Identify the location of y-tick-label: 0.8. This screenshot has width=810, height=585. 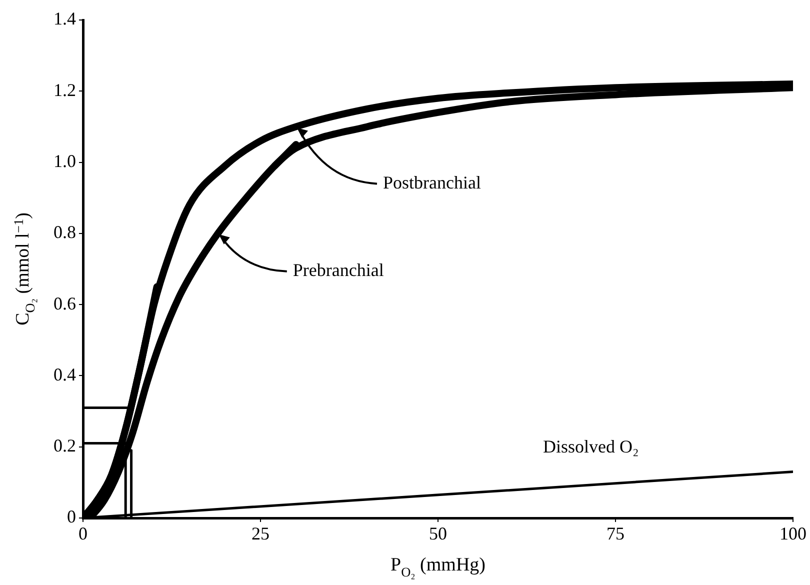
(65, 232).